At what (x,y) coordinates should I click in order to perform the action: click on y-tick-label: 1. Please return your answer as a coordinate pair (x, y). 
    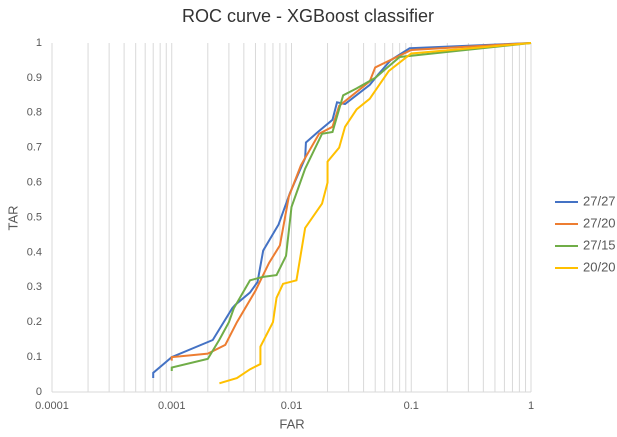
    Looking at the image, I should click on (39, 43).